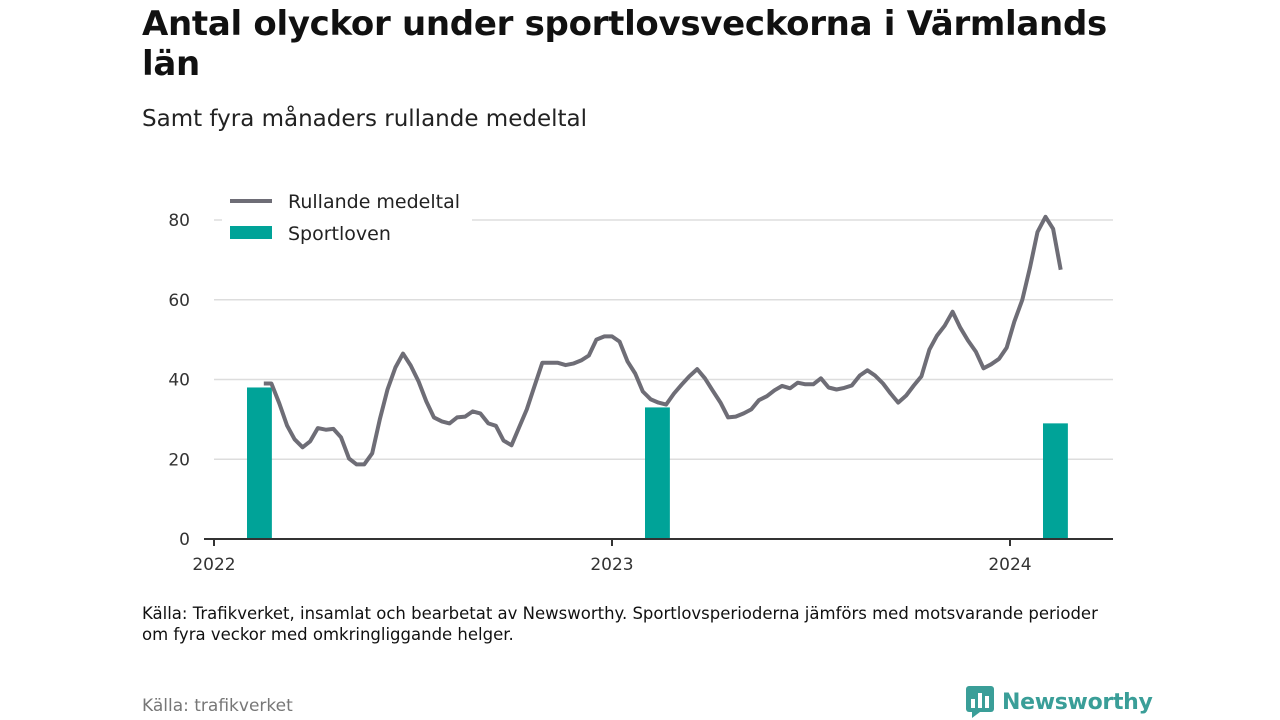  What do you see at coordinates (179, 460) in the screenshot?
I see `y-tick-label-20: 20` at bounding box center [179, 460].